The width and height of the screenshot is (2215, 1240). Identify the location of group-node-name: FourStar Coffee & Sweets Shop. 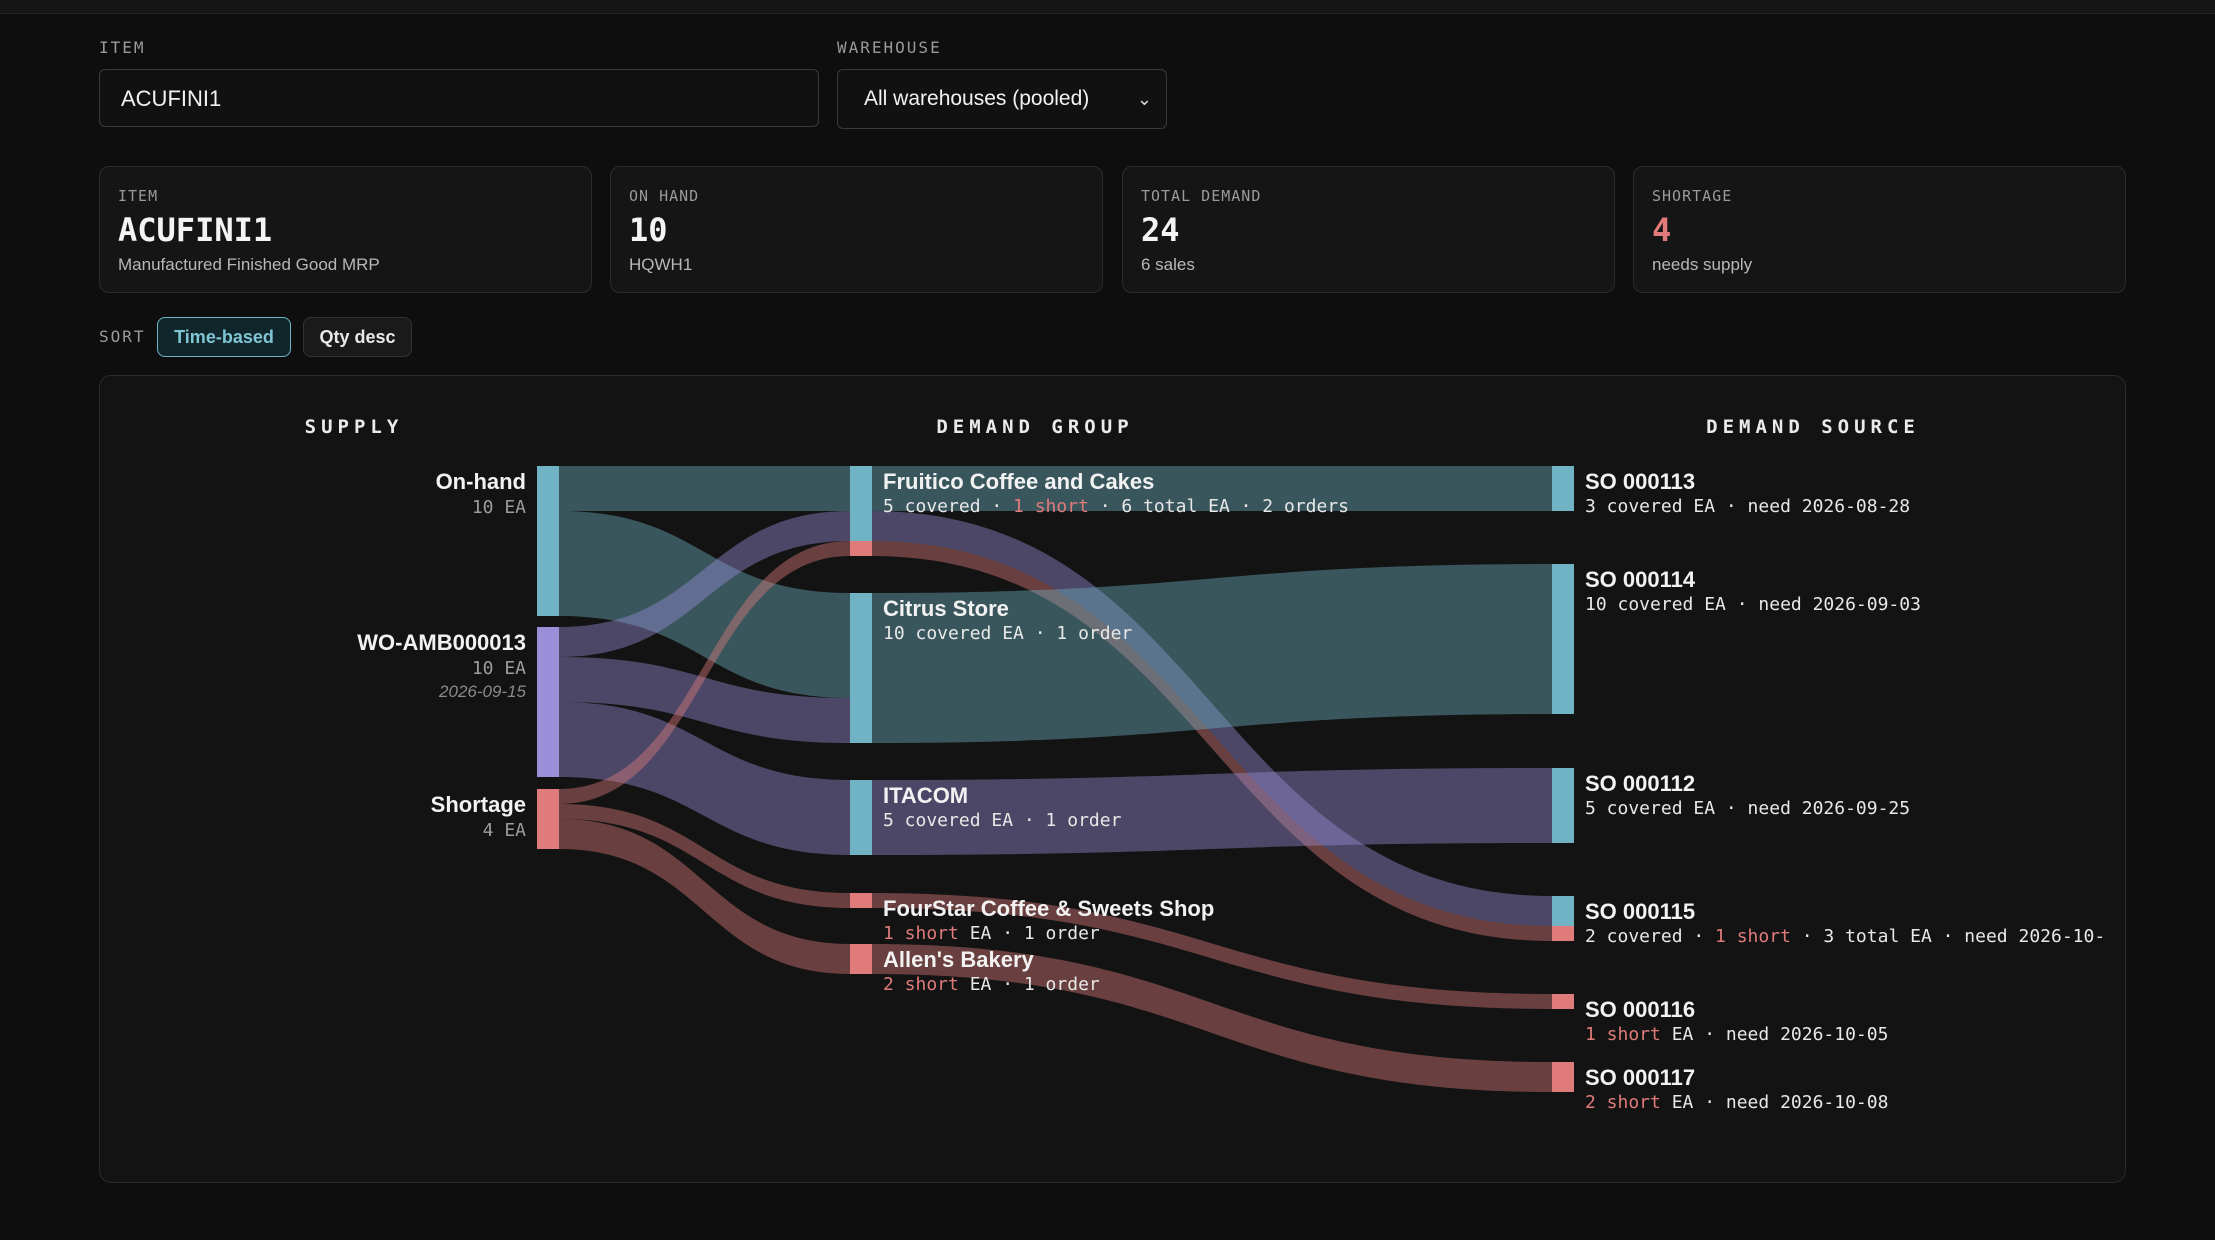
(1048, 908).